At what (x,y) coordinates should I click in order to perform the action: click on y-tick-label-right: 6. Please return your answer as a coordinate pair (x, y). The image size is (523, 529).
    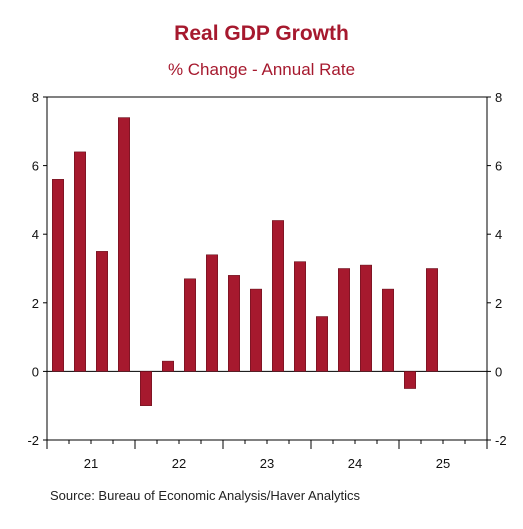
    Looking at the image, I should click on (498, 166).